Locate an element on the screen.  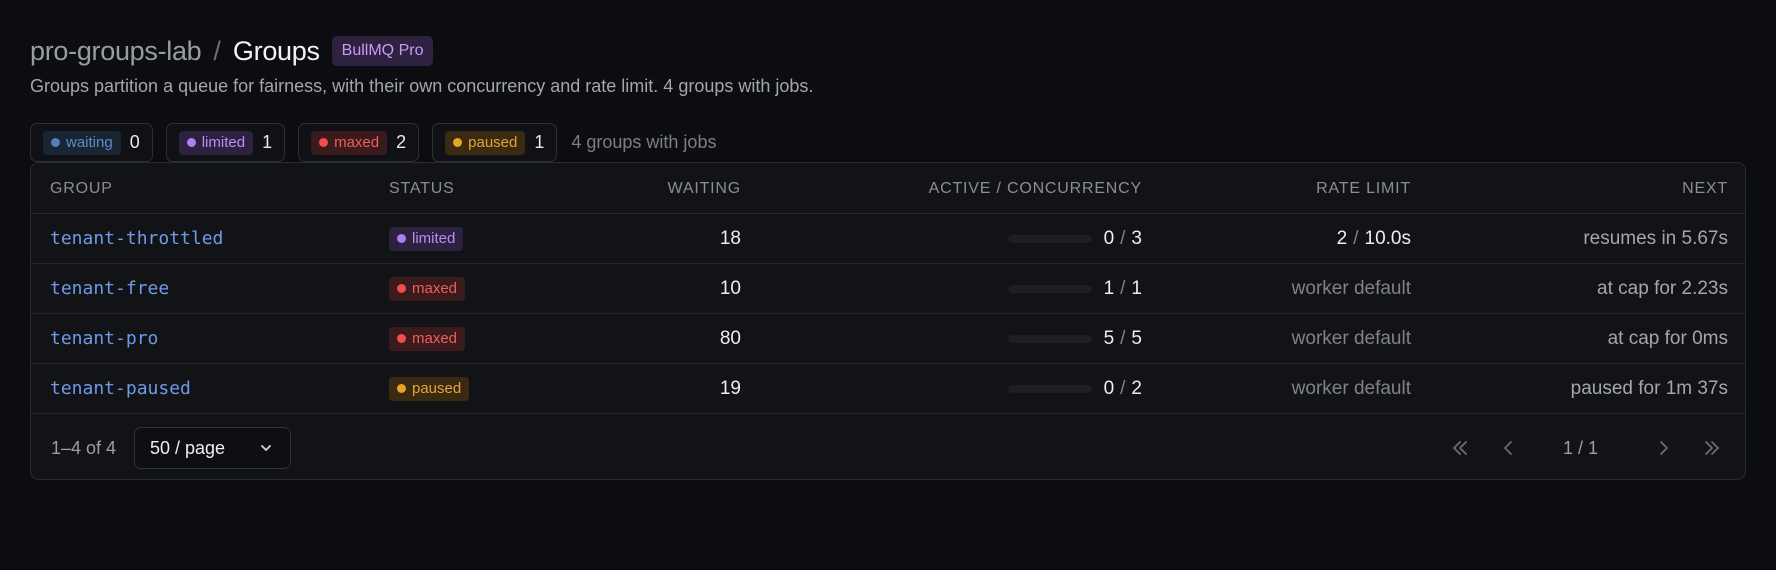
active-concurrency-cell: 0/3 is located at coordinates (1074, 238).